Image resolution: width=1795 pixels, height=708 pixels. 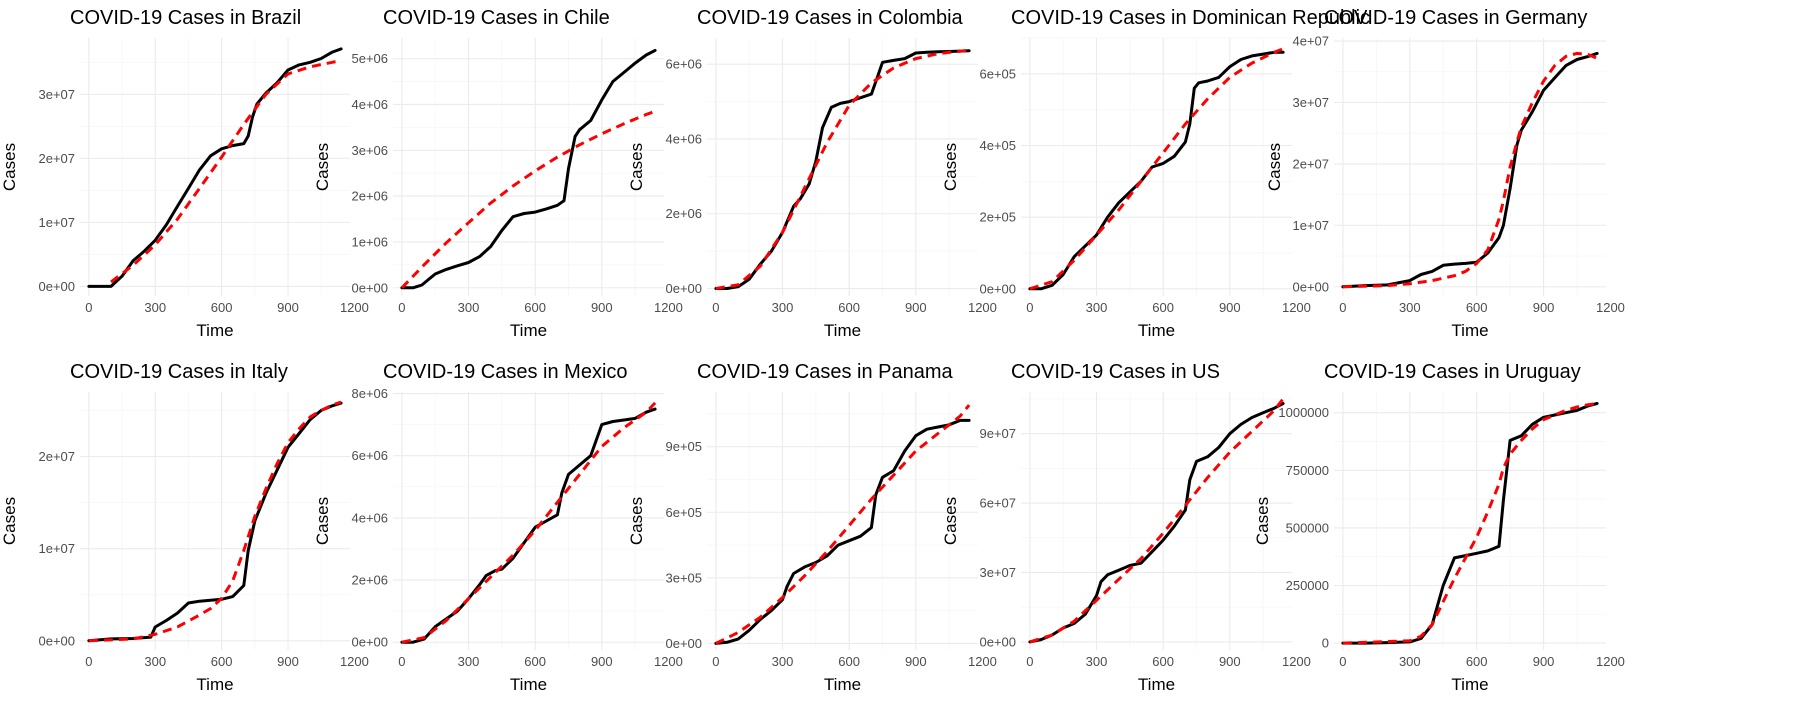 I want to click on panel-title: COVID-19 Cases in Brazil, so click(x=185, y=18).